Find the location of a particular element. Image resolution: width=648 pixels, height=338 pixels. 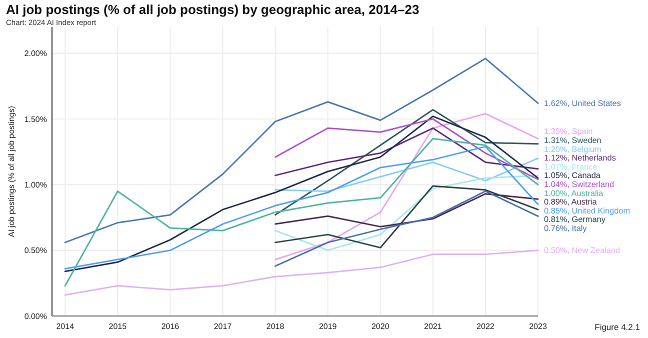

data-label: 1.12%, Netherlands is located at coordinates (580, 158).